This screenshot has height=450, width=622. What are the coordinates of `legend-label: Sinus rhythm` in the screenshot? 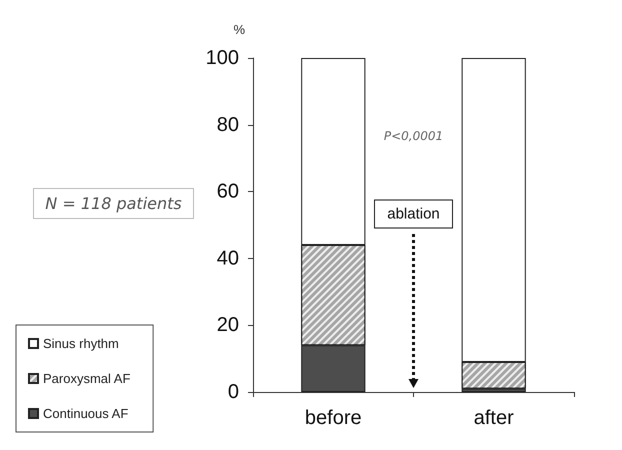 It's located at (81, 343).